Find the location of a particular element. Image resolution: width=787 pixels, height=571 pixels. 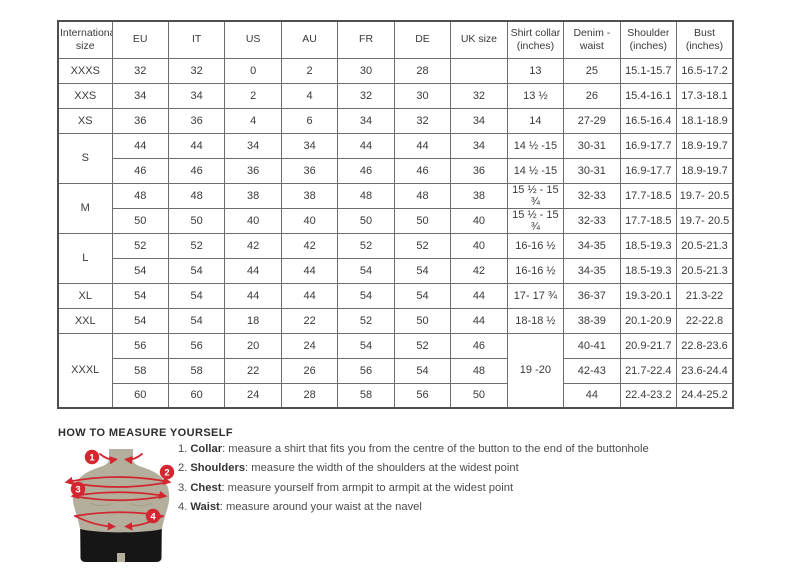

size-value-cell: 18-18 ½ is located at coordinates (535, 320).